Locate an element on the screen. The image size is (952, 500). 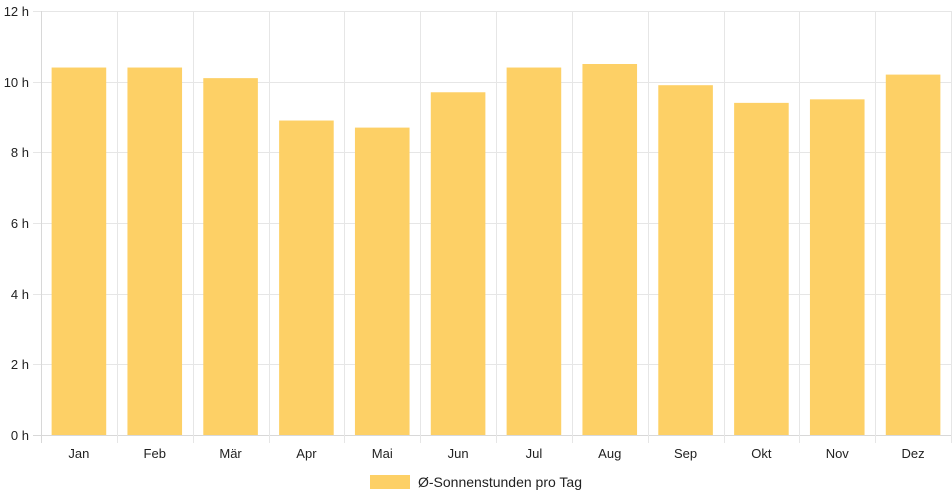
bar-feb is located at coordinates (155, 251).